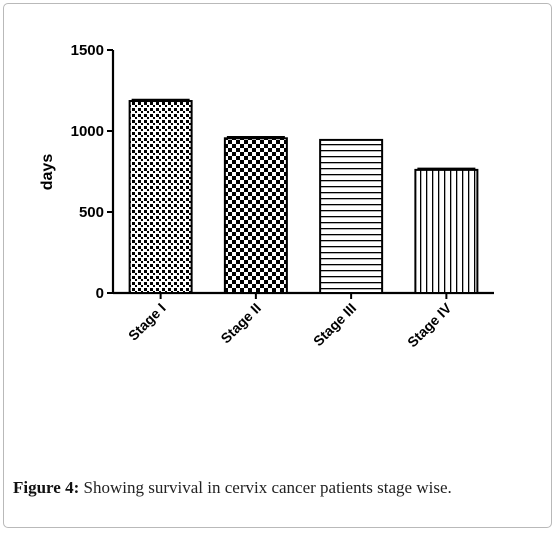  What do you see at coordinates (160, 197) in the screenshot?
I see `bar-stage-i` at bounding box center [160, 197].